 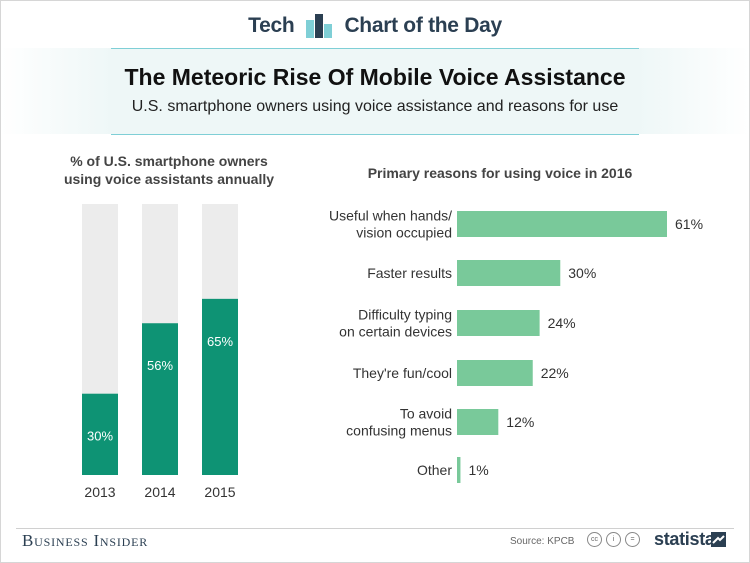 What do you see at coordinates (689, 224) in the screenshot?
I see `bar-value-label: 61%` at bounding box center [689, 224].